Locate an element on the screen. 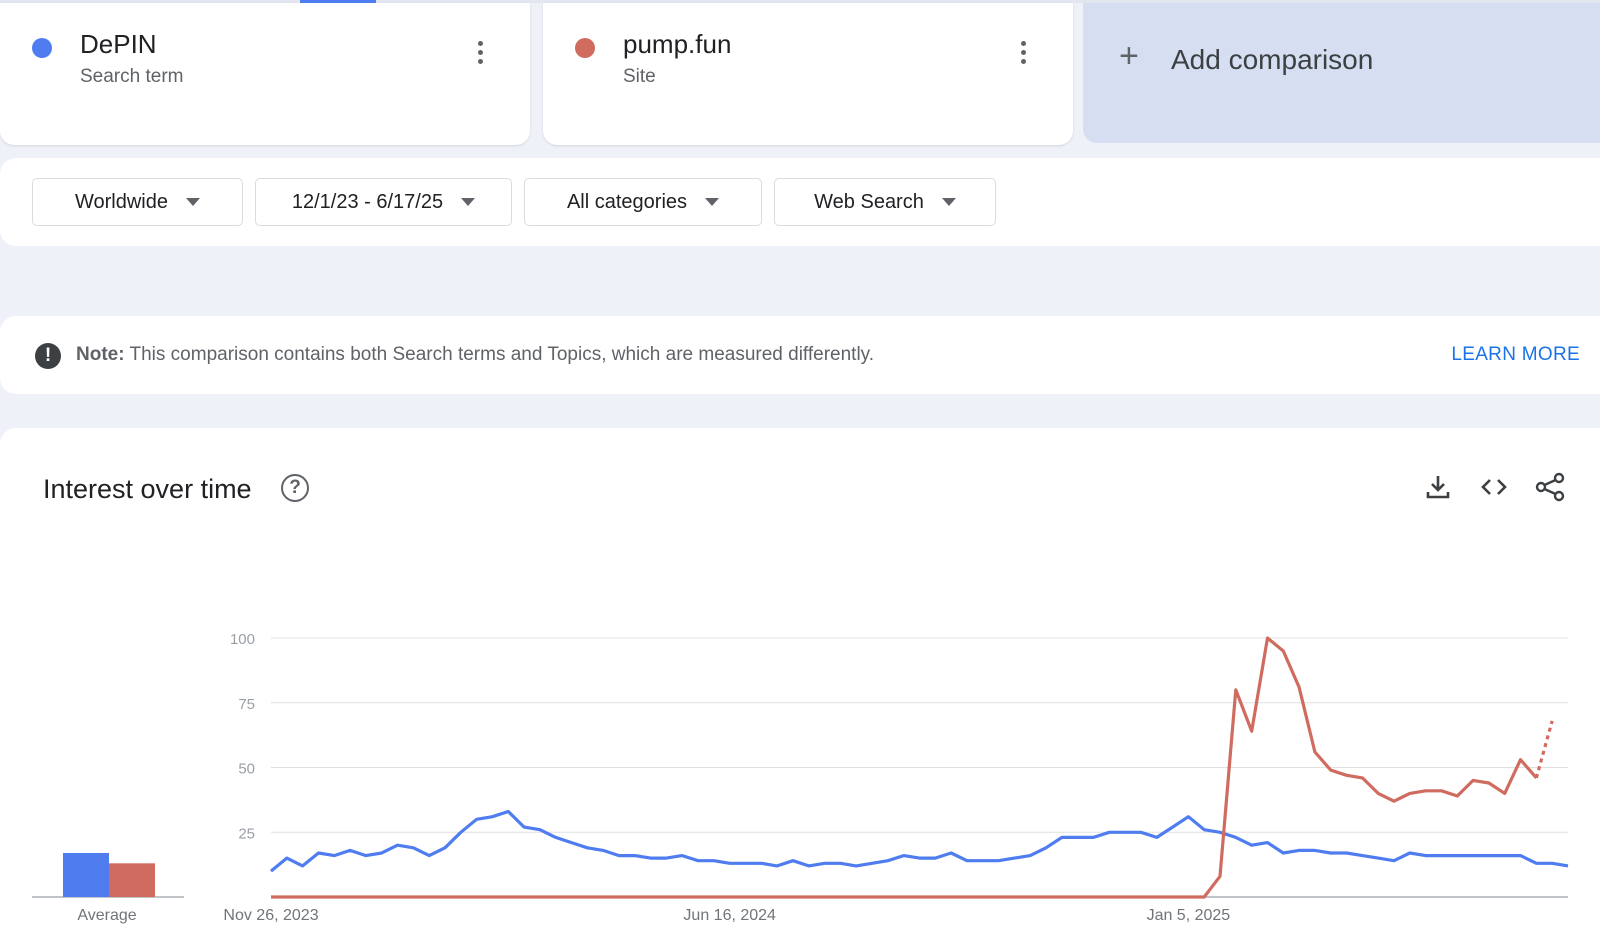 This screenshot has height=926, width=1600. comparison-type: Site is located at coordinates (639, 76).